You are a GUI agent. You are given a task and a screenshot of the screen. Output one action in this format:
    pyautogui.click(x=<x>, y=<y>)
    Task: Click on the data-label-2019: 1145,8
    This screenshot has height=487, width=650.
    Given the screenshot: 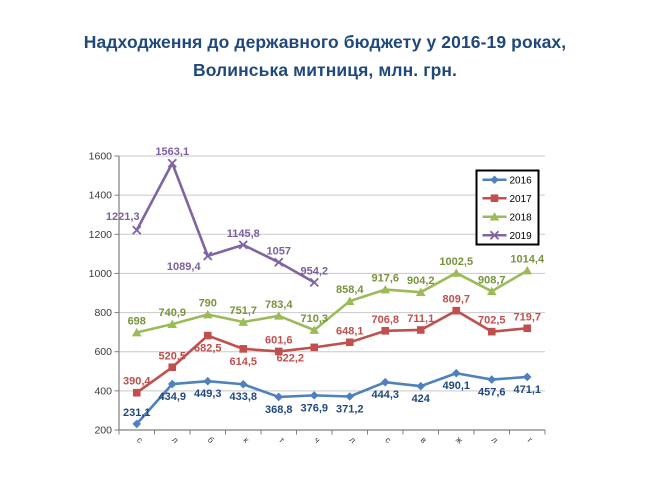 What is the action you would take?
    pyautogui.click(x=243, y=234)
    